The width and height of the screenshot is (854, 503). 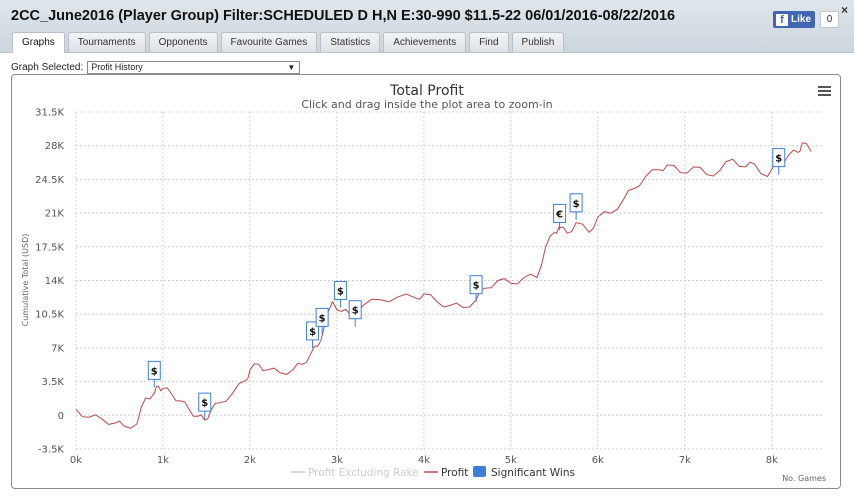 What do you see at coordinates (49, 113) in the screenshot?
I see `y-tick-label: 31.5K` at bounding box center [49, 113].